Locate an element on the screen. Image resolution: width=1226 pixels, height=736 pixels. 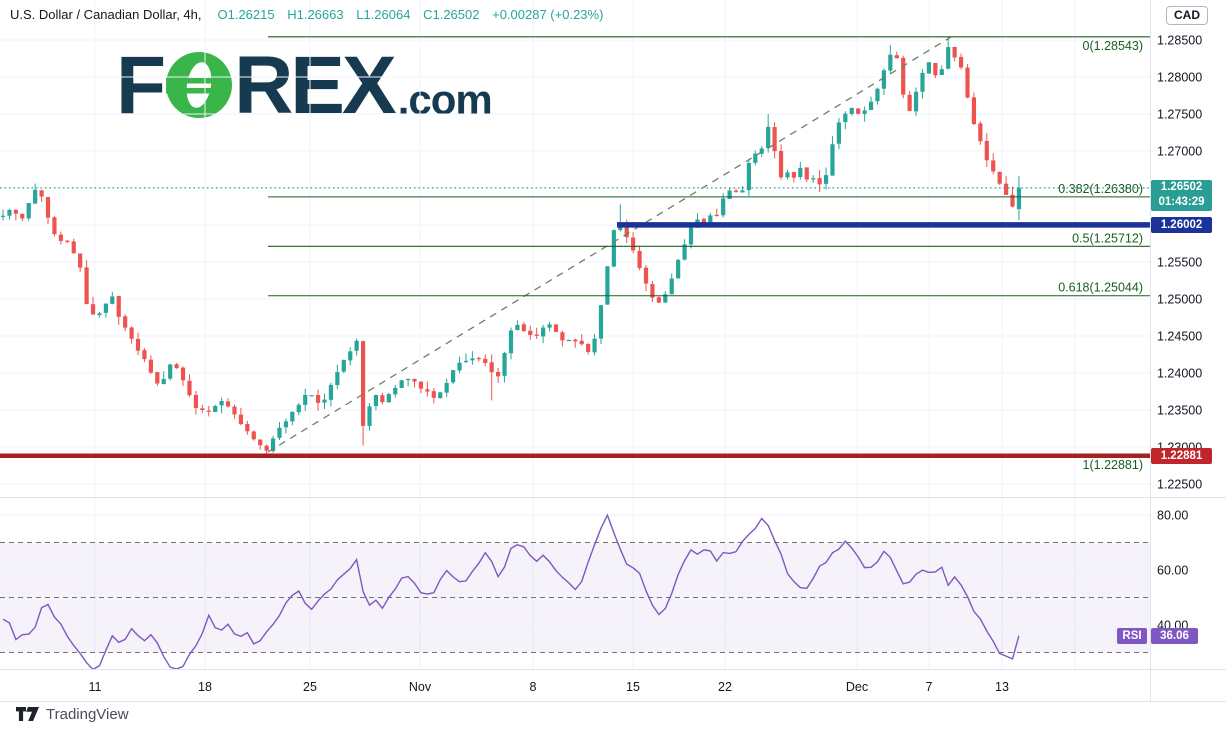
svg-text: 1.25000 is located at coordinates (1179, 300).